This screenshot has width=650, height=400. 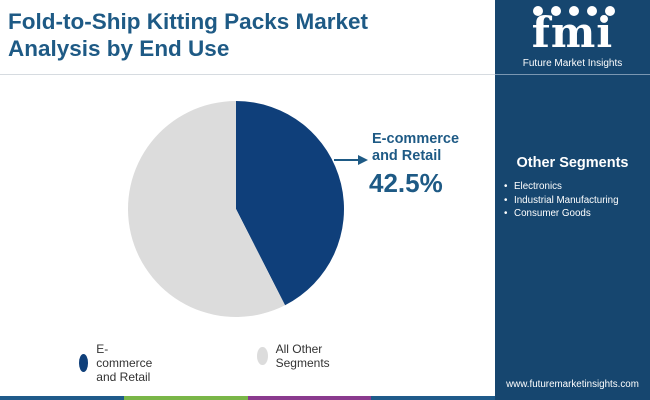 I want to click on bottom-color-bar, so click(x=247, y=398).